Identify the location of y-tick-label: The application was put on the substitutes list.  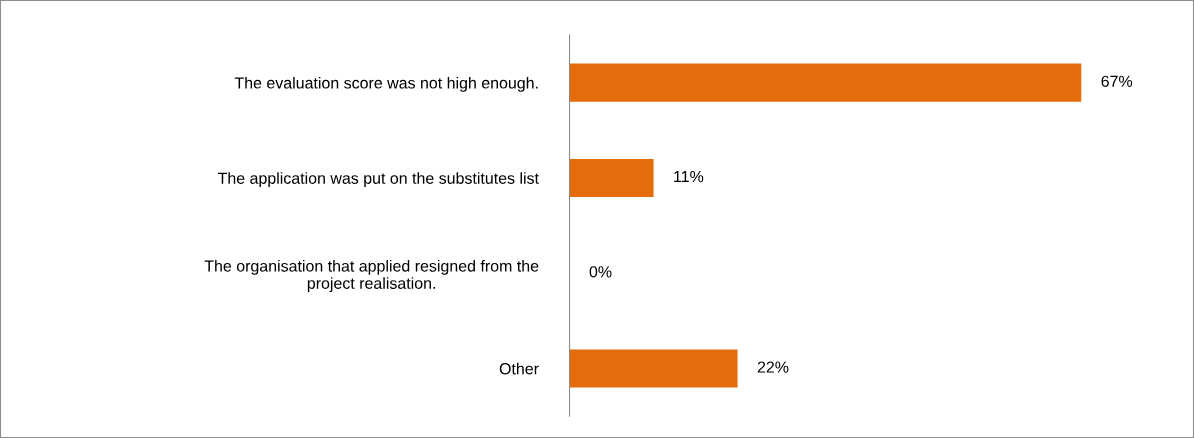
(378, 180).